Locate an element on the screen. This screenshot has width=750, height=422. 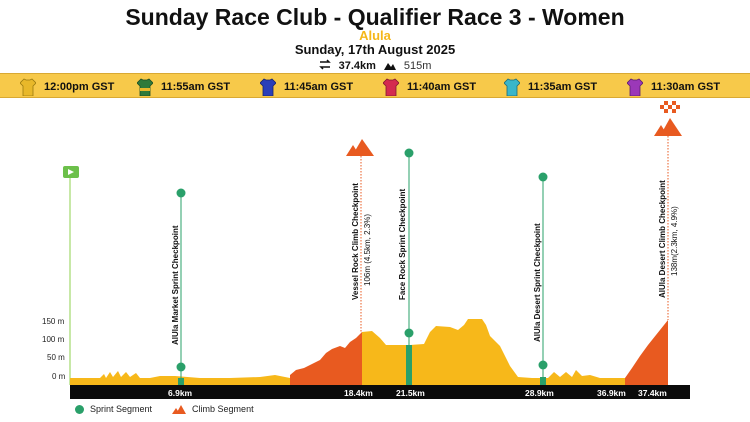
race-location: Alula is located at coordinates (375, 35).